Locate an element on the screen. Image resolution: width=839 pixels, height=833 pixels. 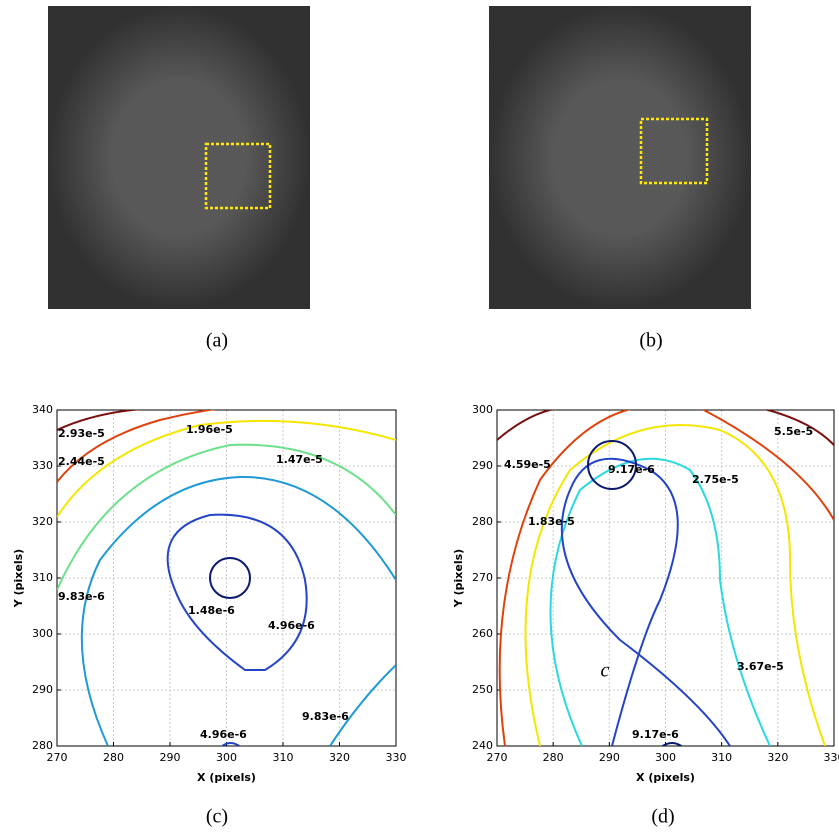
y-tick-label: 270 is located at coordinates (482, 577).